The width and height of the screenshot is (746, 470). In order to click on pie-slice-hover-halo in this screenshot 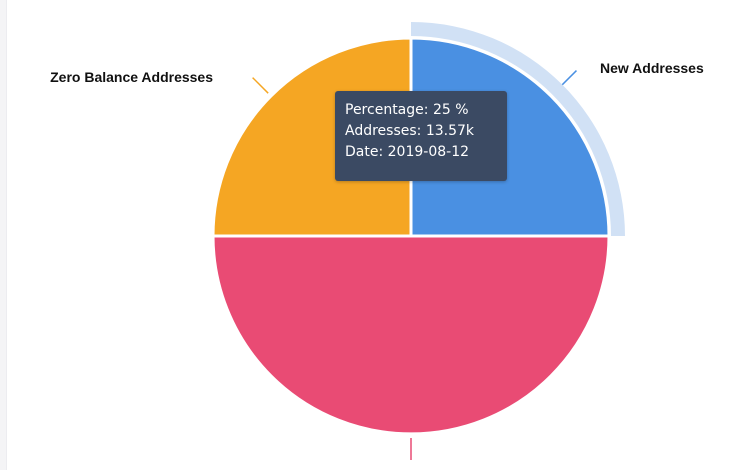, I will do `click(518, 129)`.